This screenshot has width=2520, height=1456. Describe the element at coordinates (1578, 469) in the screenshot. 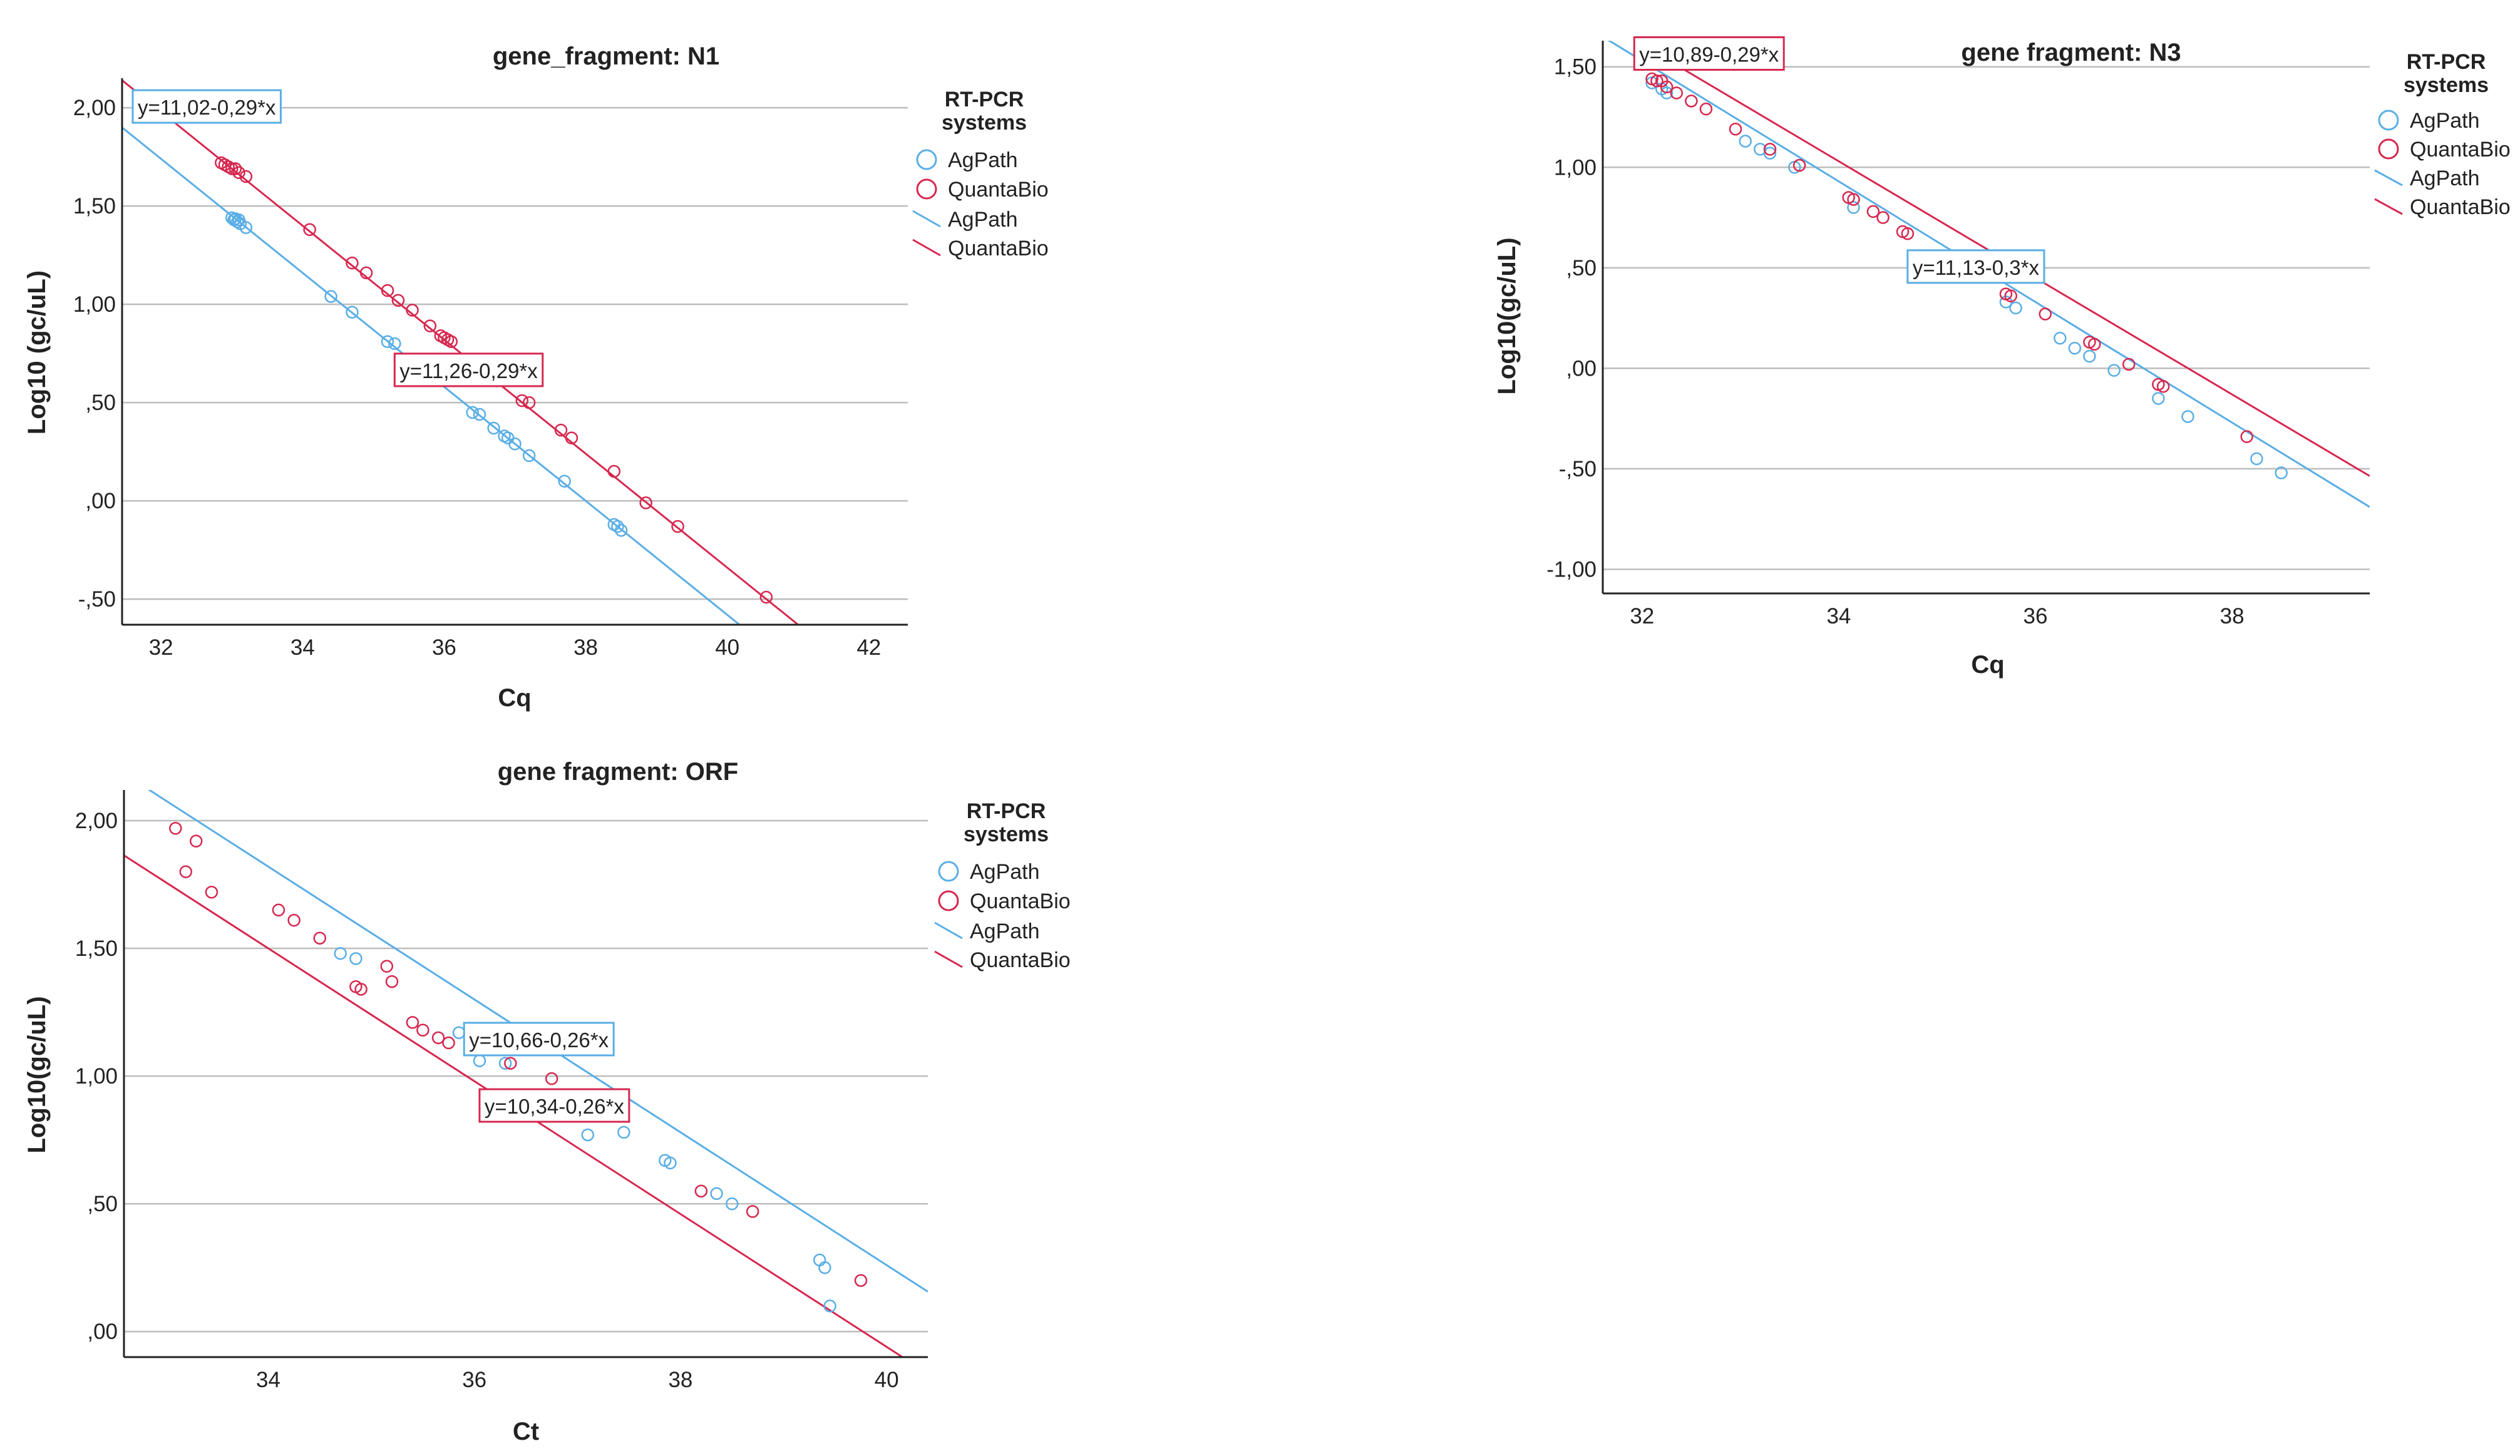

I see `y-tick-label: -,50` at that location.